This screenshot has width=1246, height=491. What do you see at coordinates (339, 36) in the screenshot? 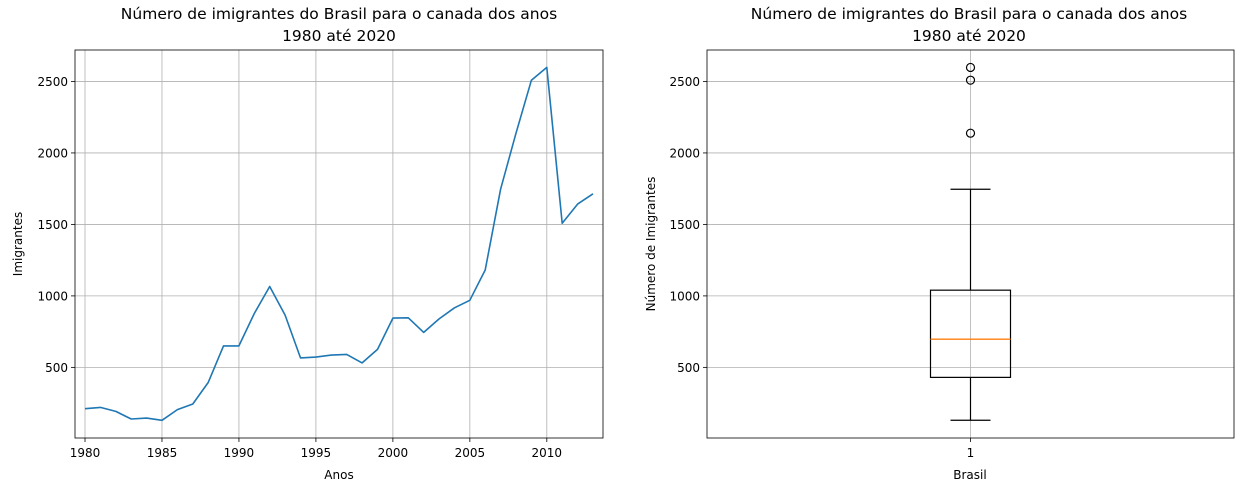
I see `line-chart-title-line2: 1980 até 2020` at bounding box center [339, 36].